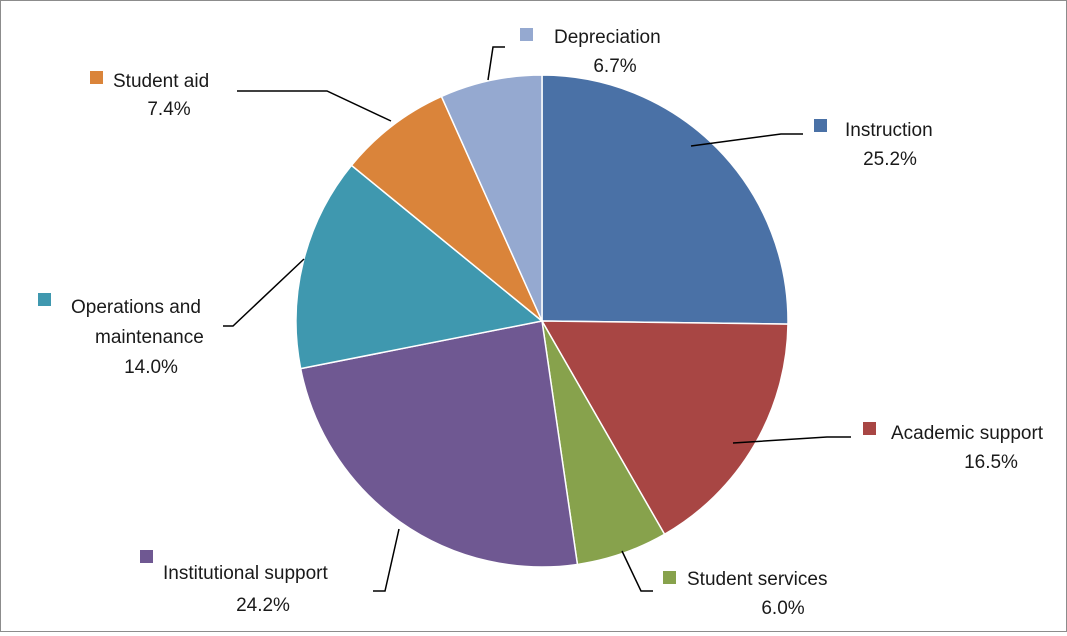 The height and width of the screenshot is (636, 1067). I want to click on slice-percent-instruction: 25.2%, so click(890, 159).